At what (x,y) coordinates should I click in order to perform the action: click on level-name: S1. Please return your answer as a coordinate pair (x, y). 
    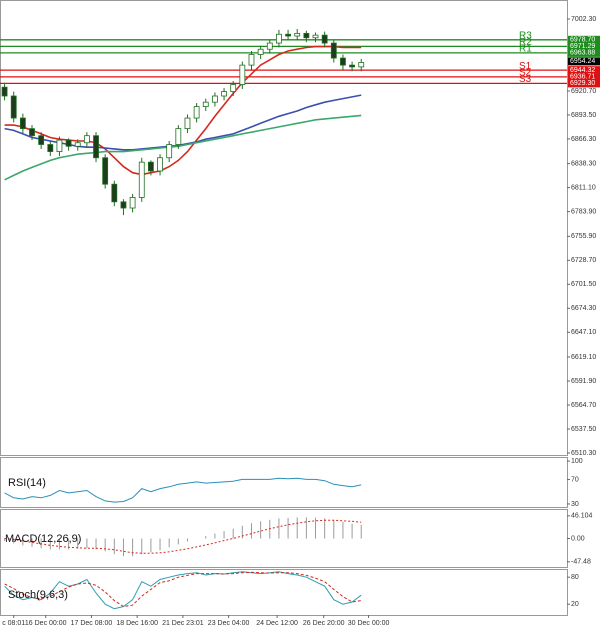
    Looking at the image, I should click on (525, 66).